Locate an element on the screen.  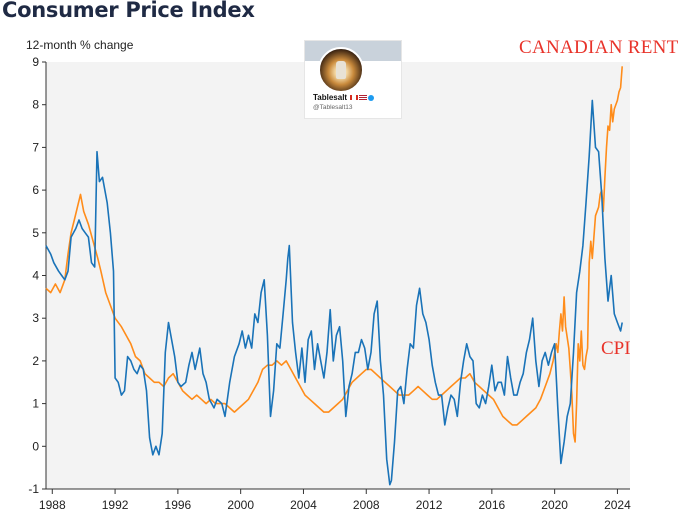
profile-card: Tablesalt @Tablesalt13 is located at coordinates (353, 79).